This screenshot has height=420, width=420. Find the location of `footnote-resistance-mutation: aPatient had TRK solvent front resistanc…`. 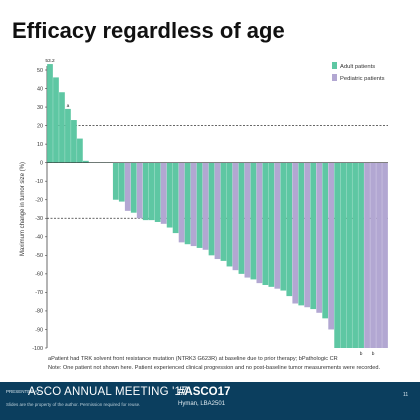

footnote-resistance-mutation: aPatient had TRK solvent front resistanc… is located at coordinates (193, 359).